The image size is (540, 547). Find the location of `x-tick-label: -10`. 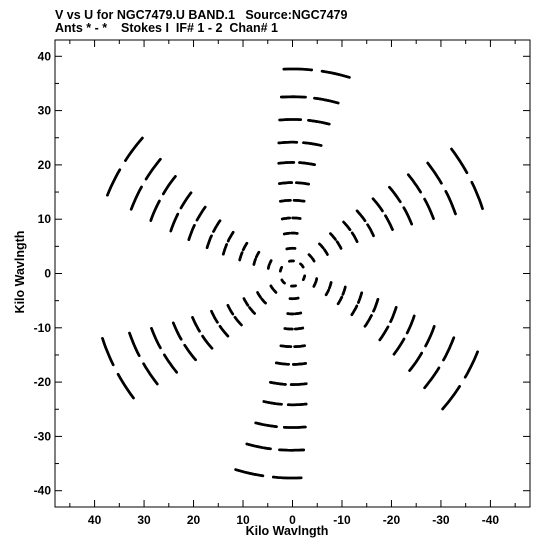

x-tick-label: -10 is located at coordinates (342, 520).